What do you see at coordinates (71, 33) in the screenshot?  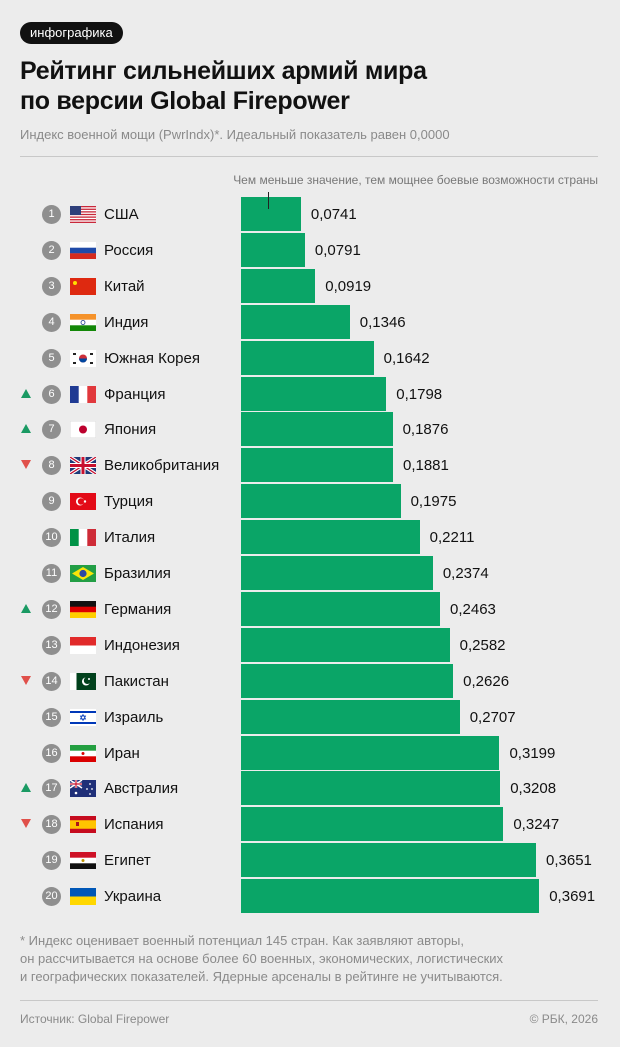 I see `category-tag: инфографика` at bounding box center [71, 33].